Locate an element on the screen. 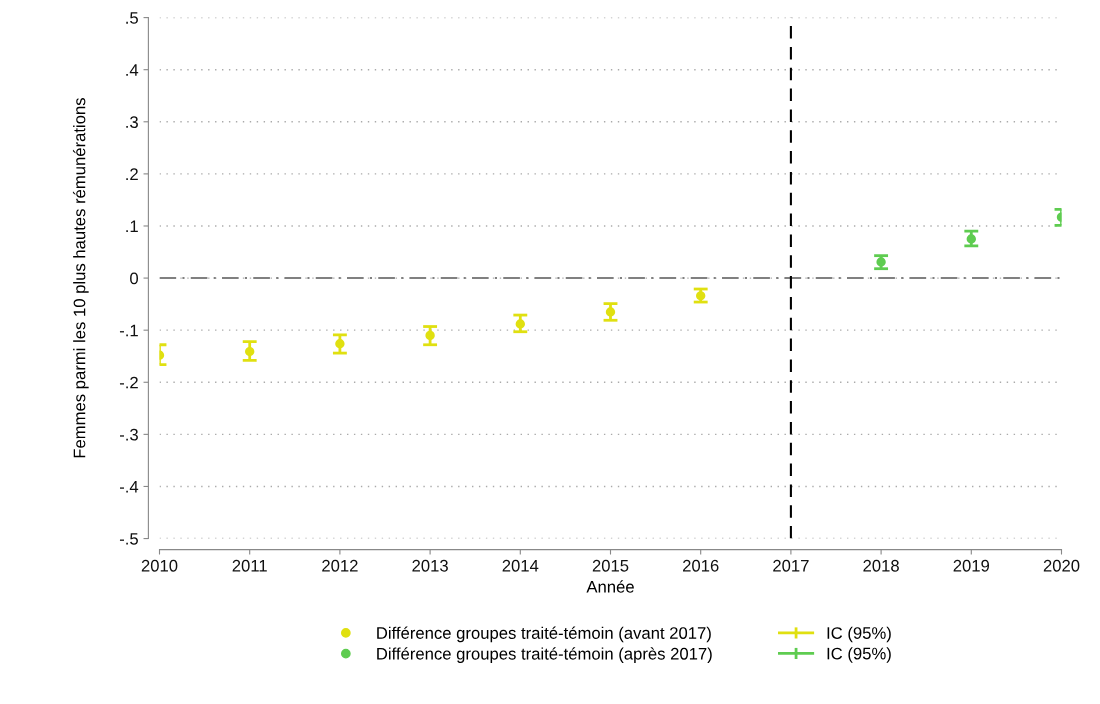  x-tick-label: 2016 is located at coordinates (701, 565).